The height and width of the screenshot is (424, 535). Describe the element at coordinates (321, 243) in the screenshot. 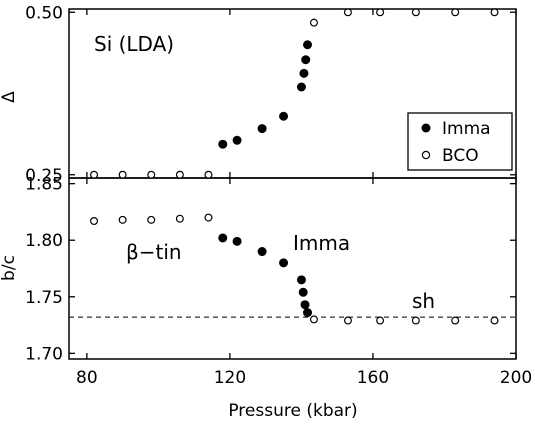

I see `imma-annotation: Imma` at that location.